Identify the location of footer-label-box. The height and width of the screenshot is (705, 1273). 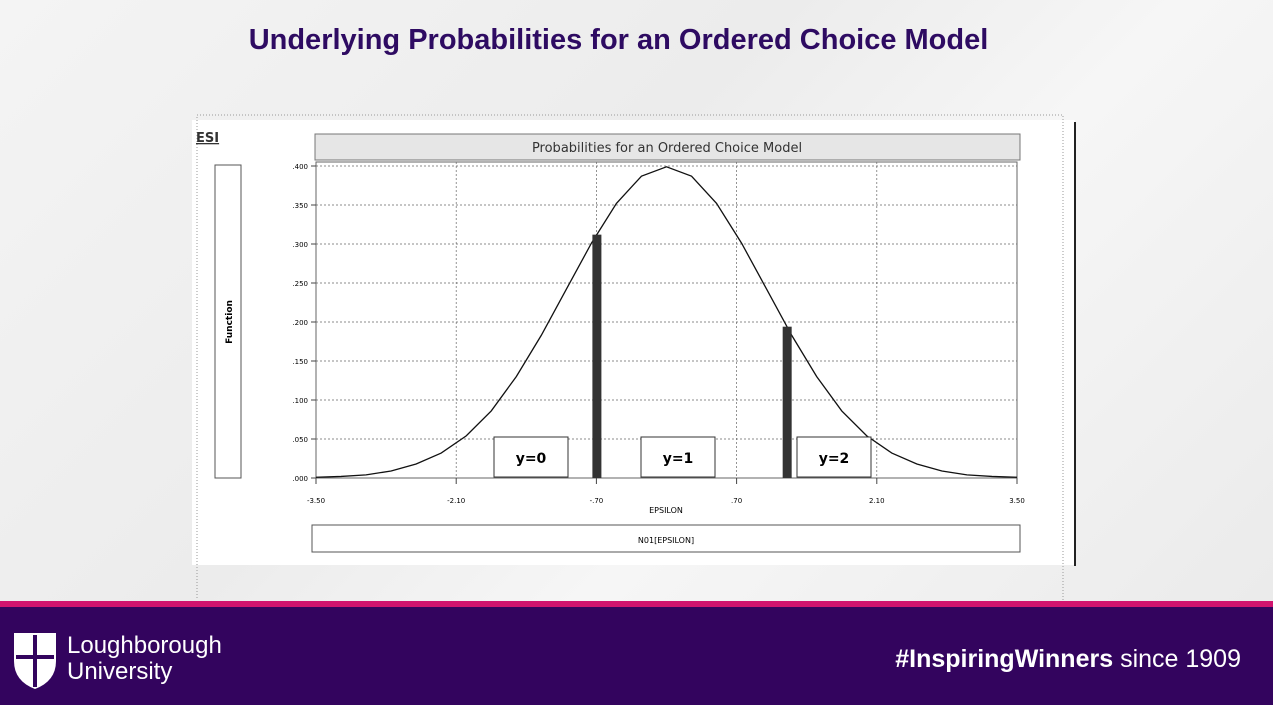
(666, 538).